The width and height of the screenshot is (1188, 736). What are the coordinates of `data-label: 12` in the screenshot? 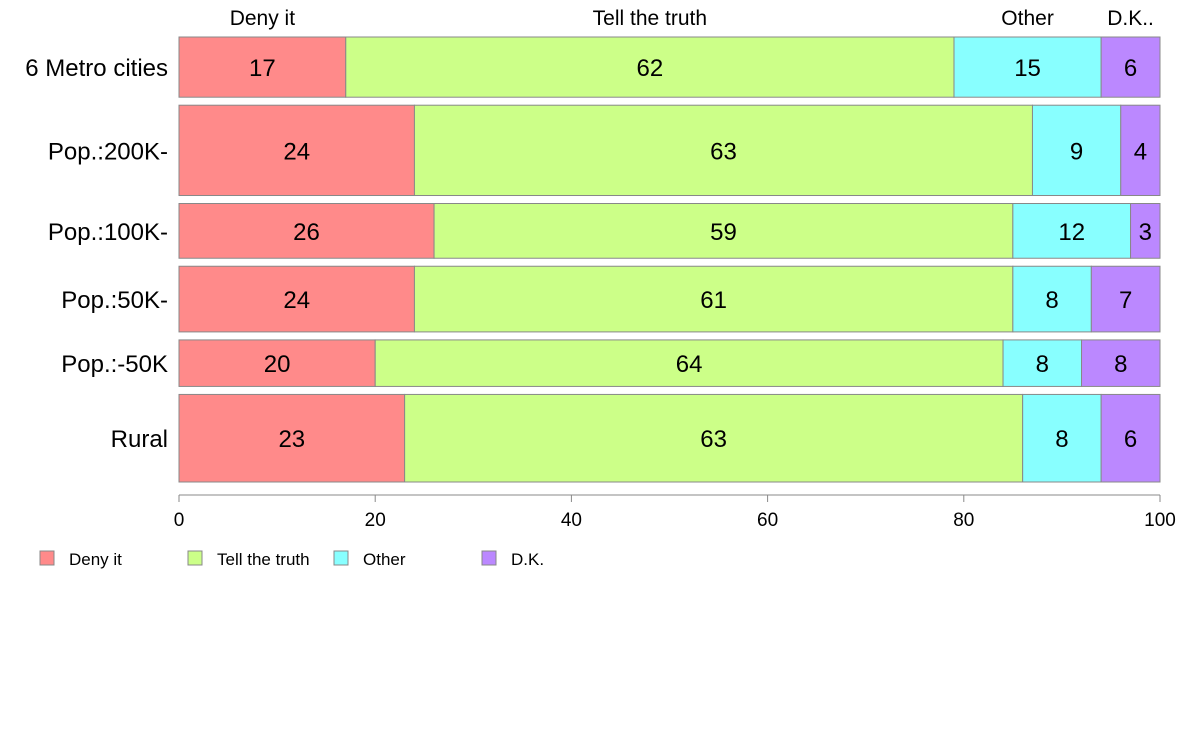 It's located at (1071, 232).